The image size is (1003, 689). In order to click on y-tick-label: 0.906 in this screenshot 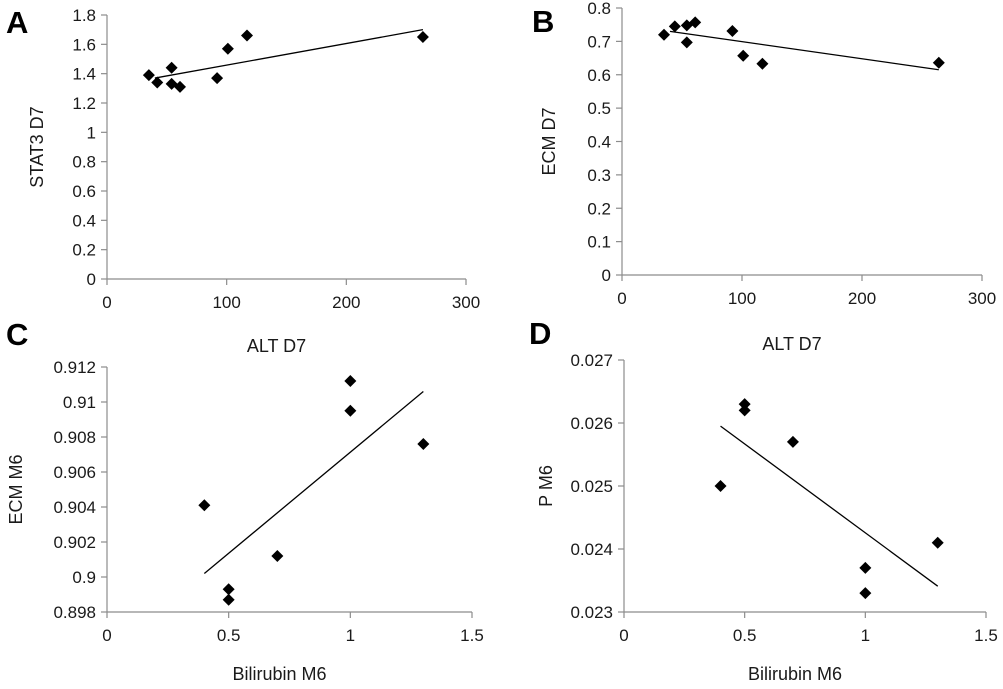, I will do `click(74, 472)`.